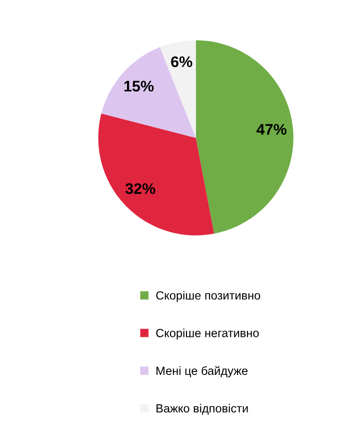 The width and height of the screenshot is (360, 428). What do you see at coordinates (181, 62) in the screenshot?
I see `data-label: 6%` at bounding box center [181, 62].